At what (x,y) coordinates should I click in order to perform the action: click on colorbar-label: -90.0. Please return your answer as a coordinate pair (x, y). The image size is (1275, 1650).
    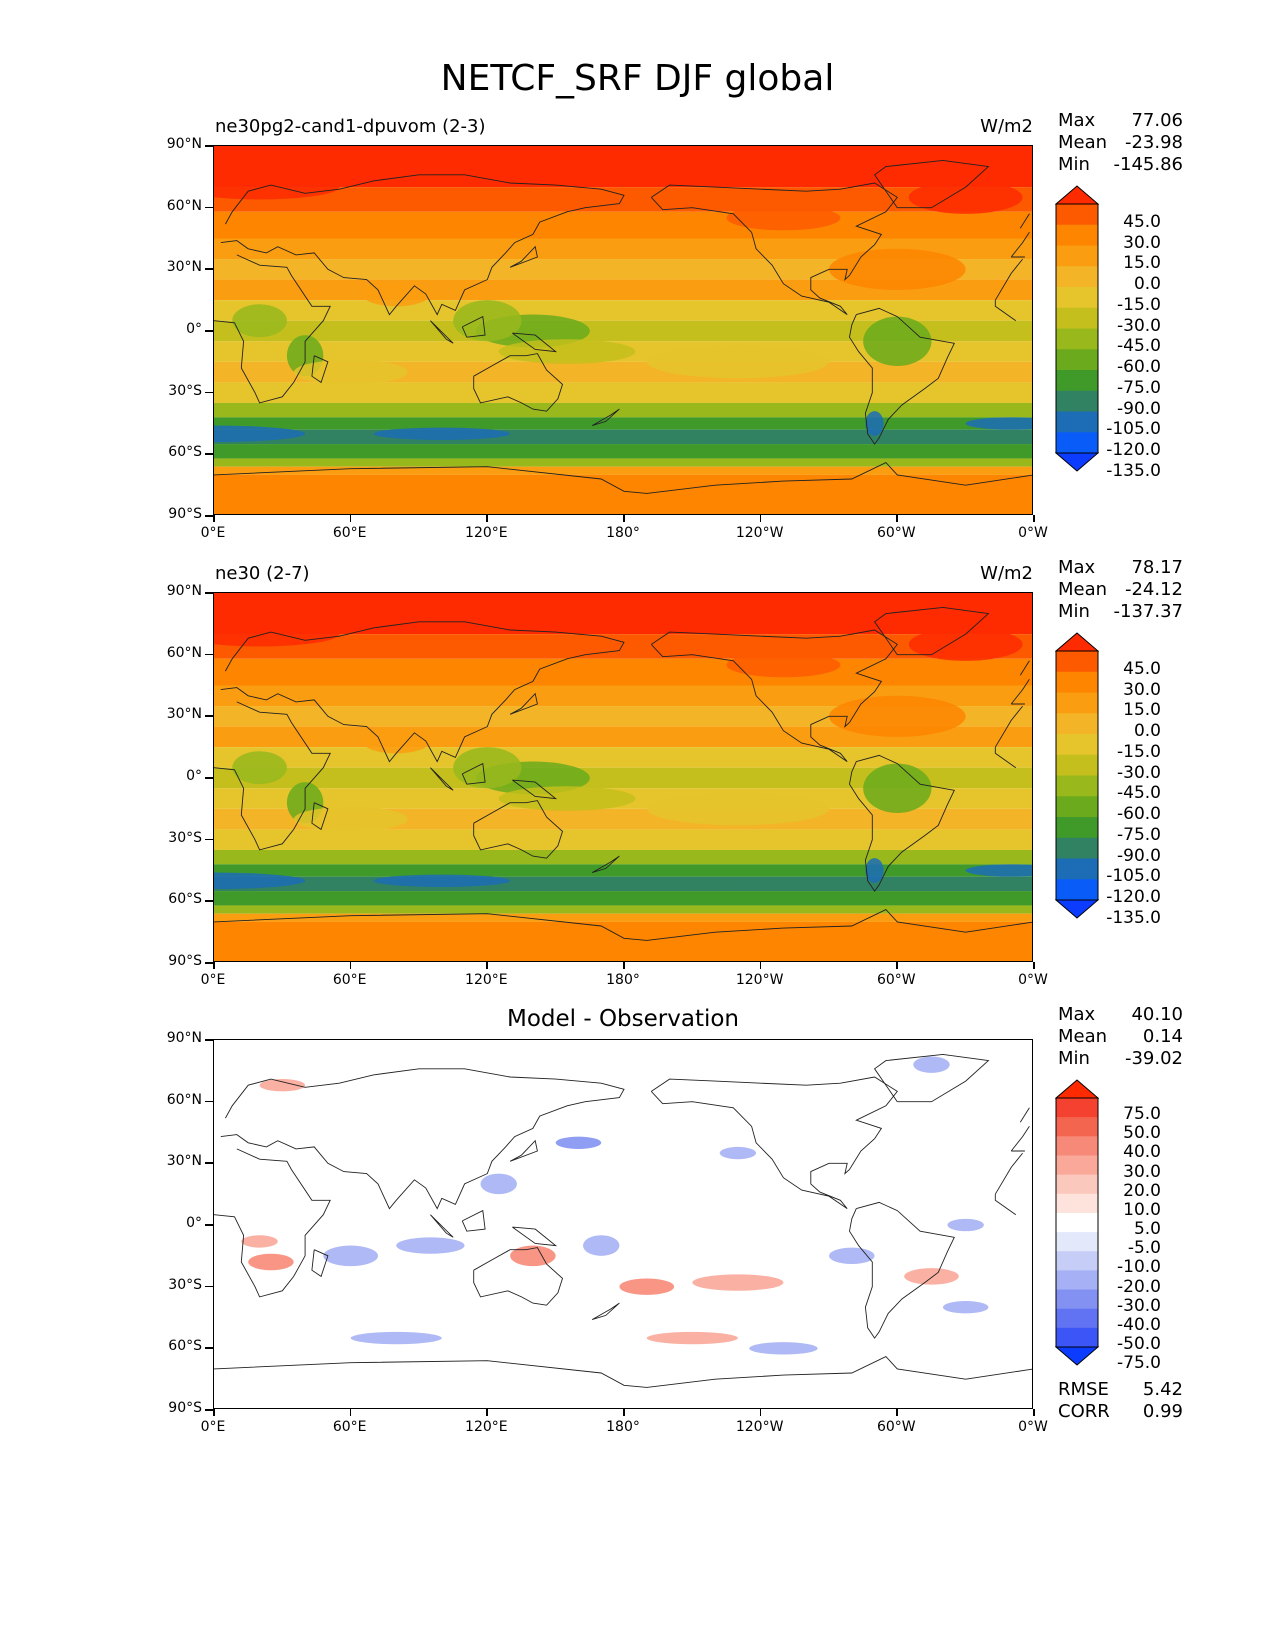
    Looking at the image, I should click on (1139, 408).